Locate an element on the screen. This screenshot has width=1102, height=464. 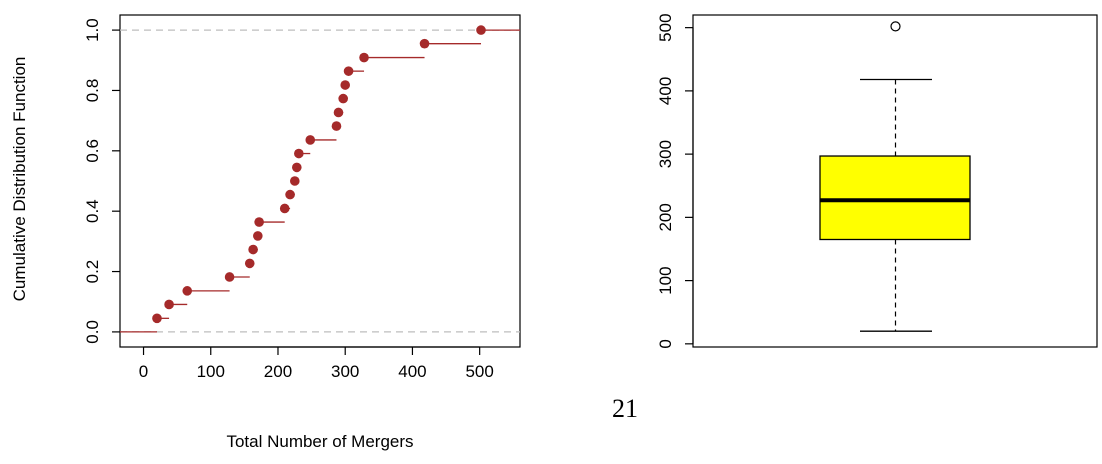
ecdf-y-tick-label: 1.0 is located at coordinates (92, 30).